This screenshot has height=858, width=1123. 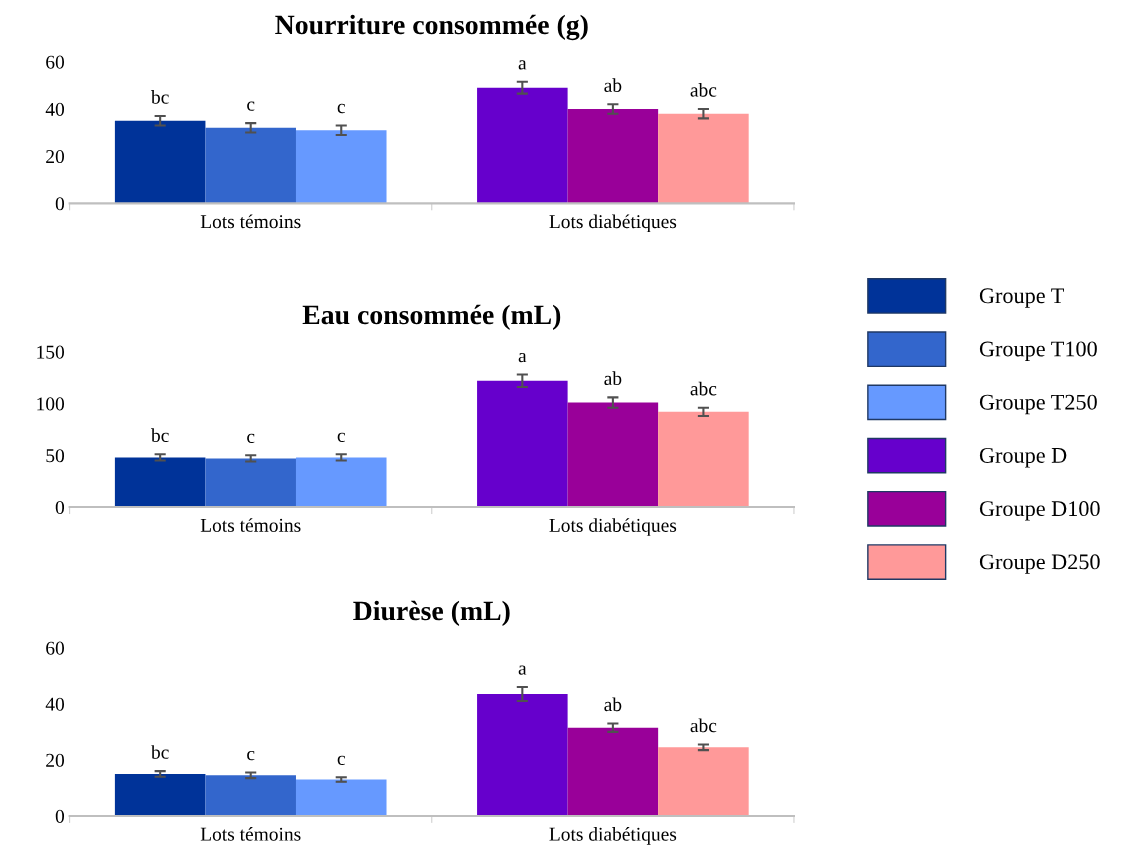 What do you see at coordinates (51, 352) in the screenshot?
I see `y-tick-label: 150` at bounding box center [51, 352].